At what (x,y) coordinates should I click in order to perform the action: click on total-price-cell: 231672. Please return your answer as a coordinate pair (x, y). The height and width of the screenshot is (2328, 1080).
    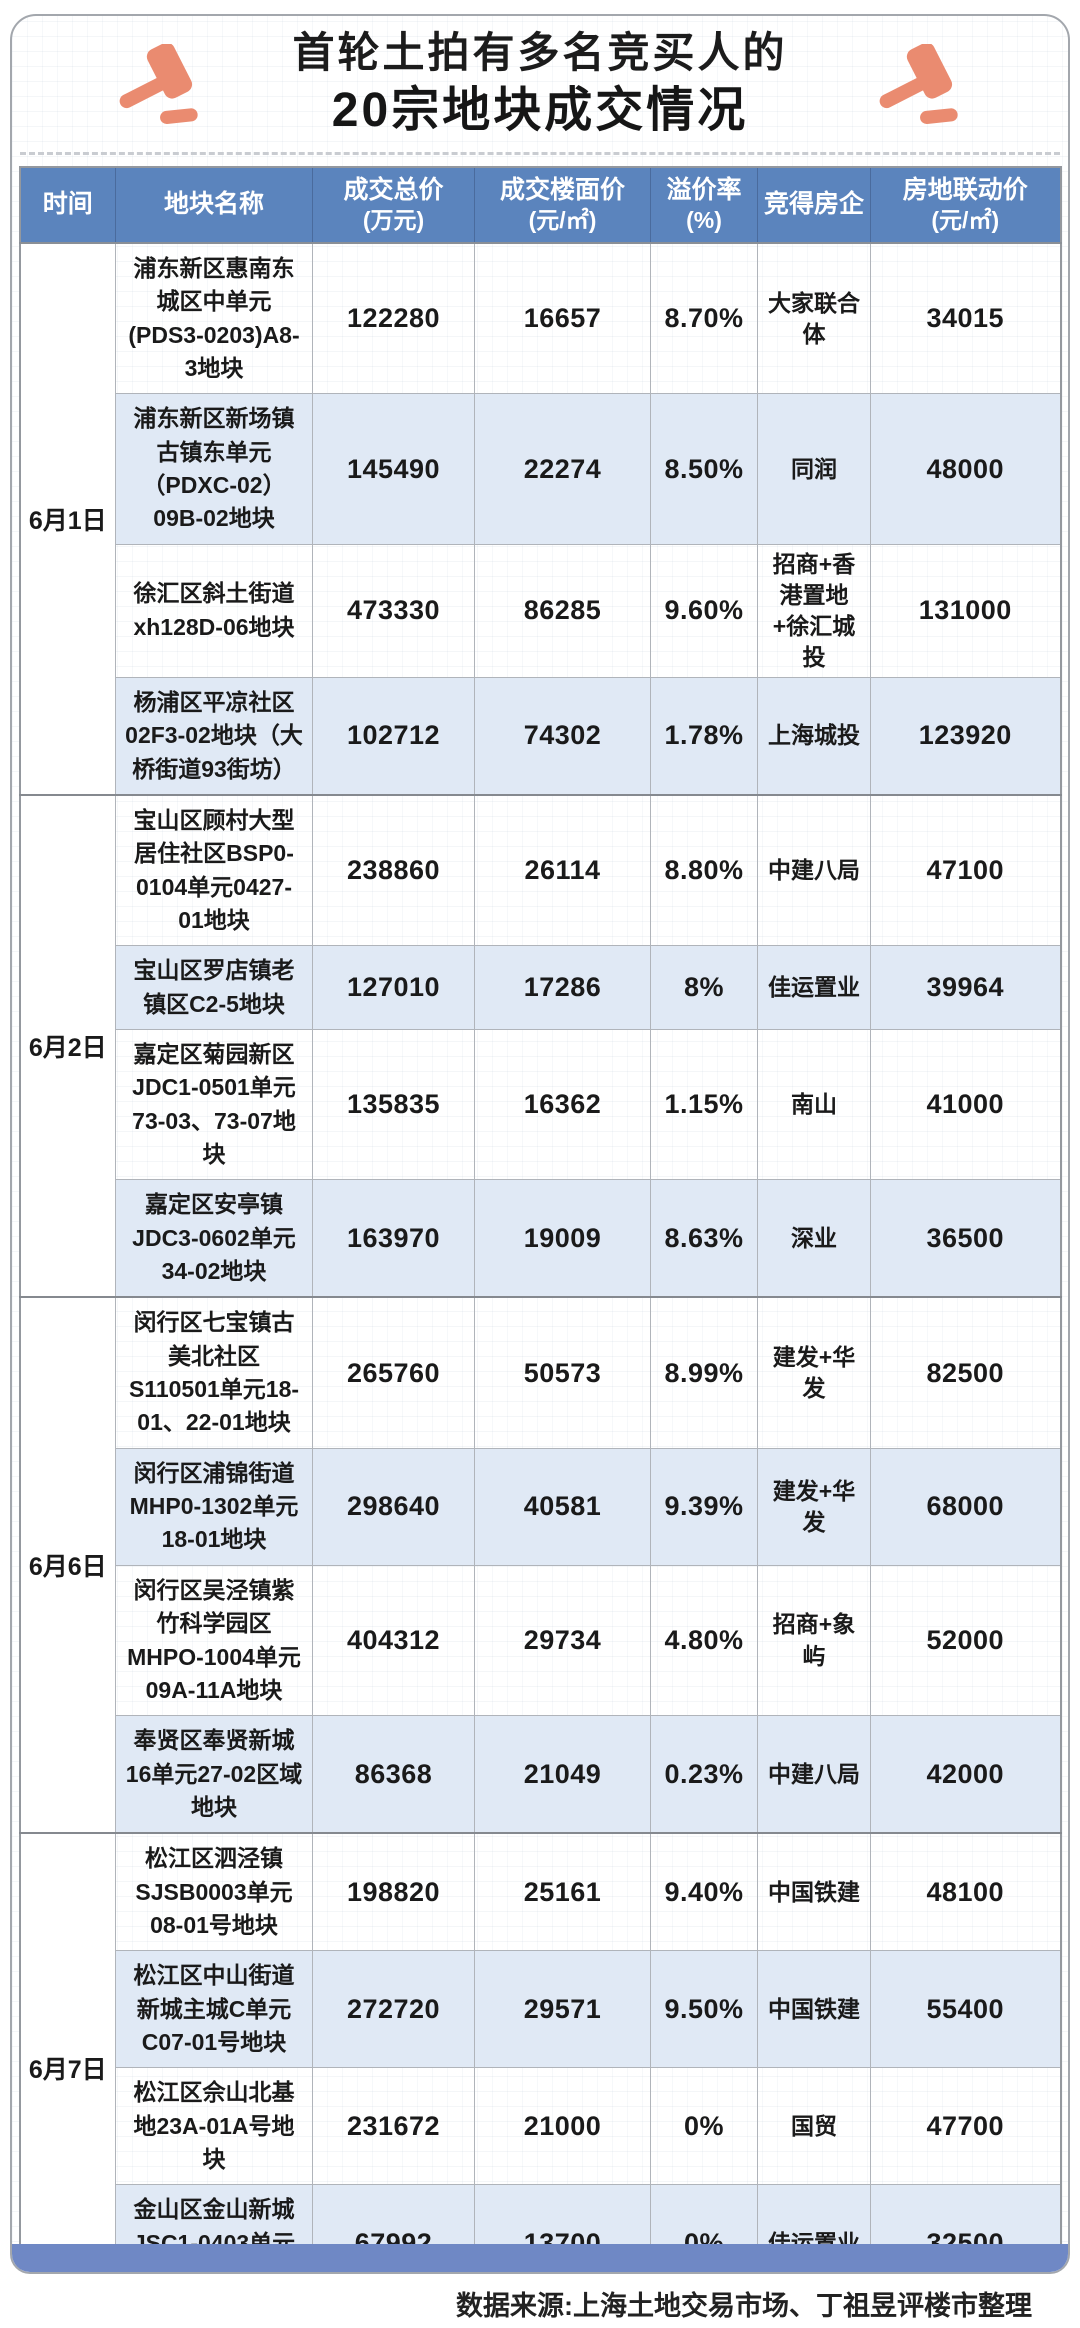
    Looking at the image, I should click on (393, 2126).